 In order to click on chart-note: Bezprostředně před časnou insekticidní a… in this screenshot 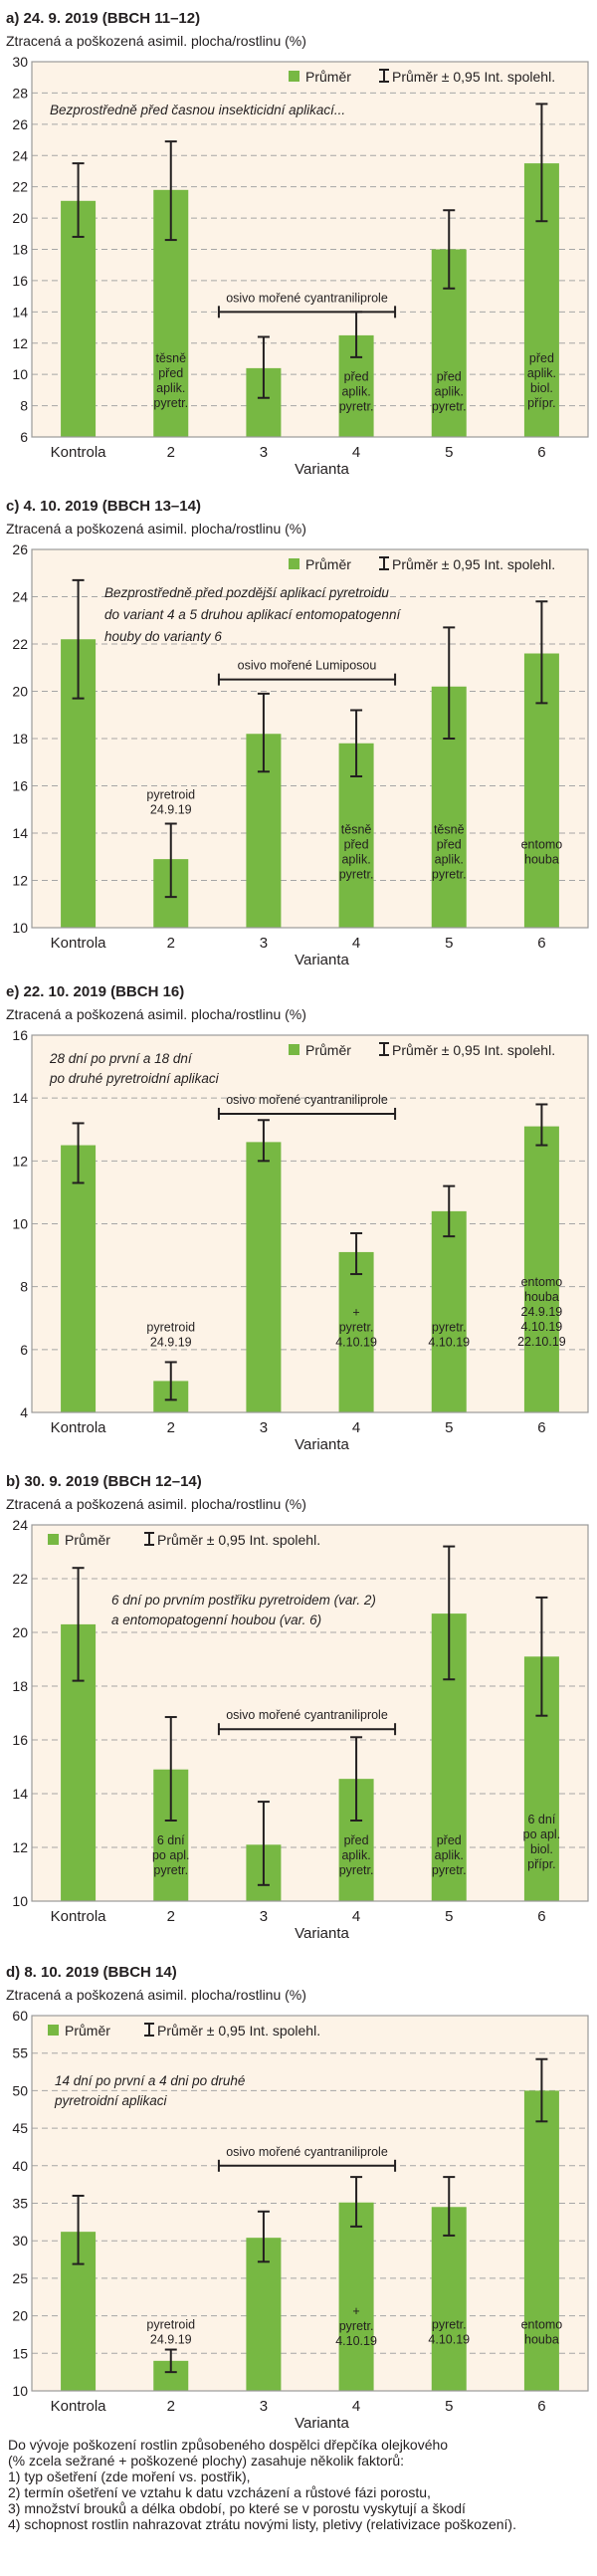, I will do `click(197, 110)`.